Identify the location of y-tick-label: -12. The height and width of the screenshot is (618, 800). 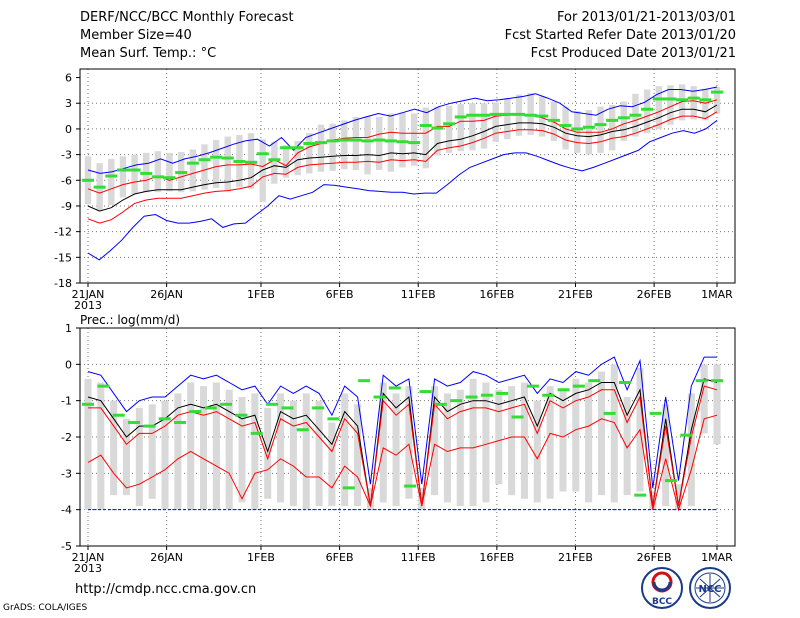
(63, 232).